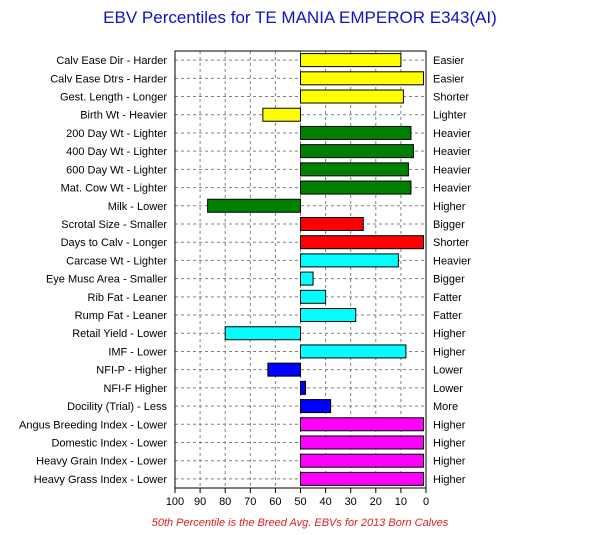 The image size is (600, 535). What do you see at coordinates (116, 152) in the screenshot?
I see `category-label: 400 Day Wt - Lighter` at bounding box center [116, 152].